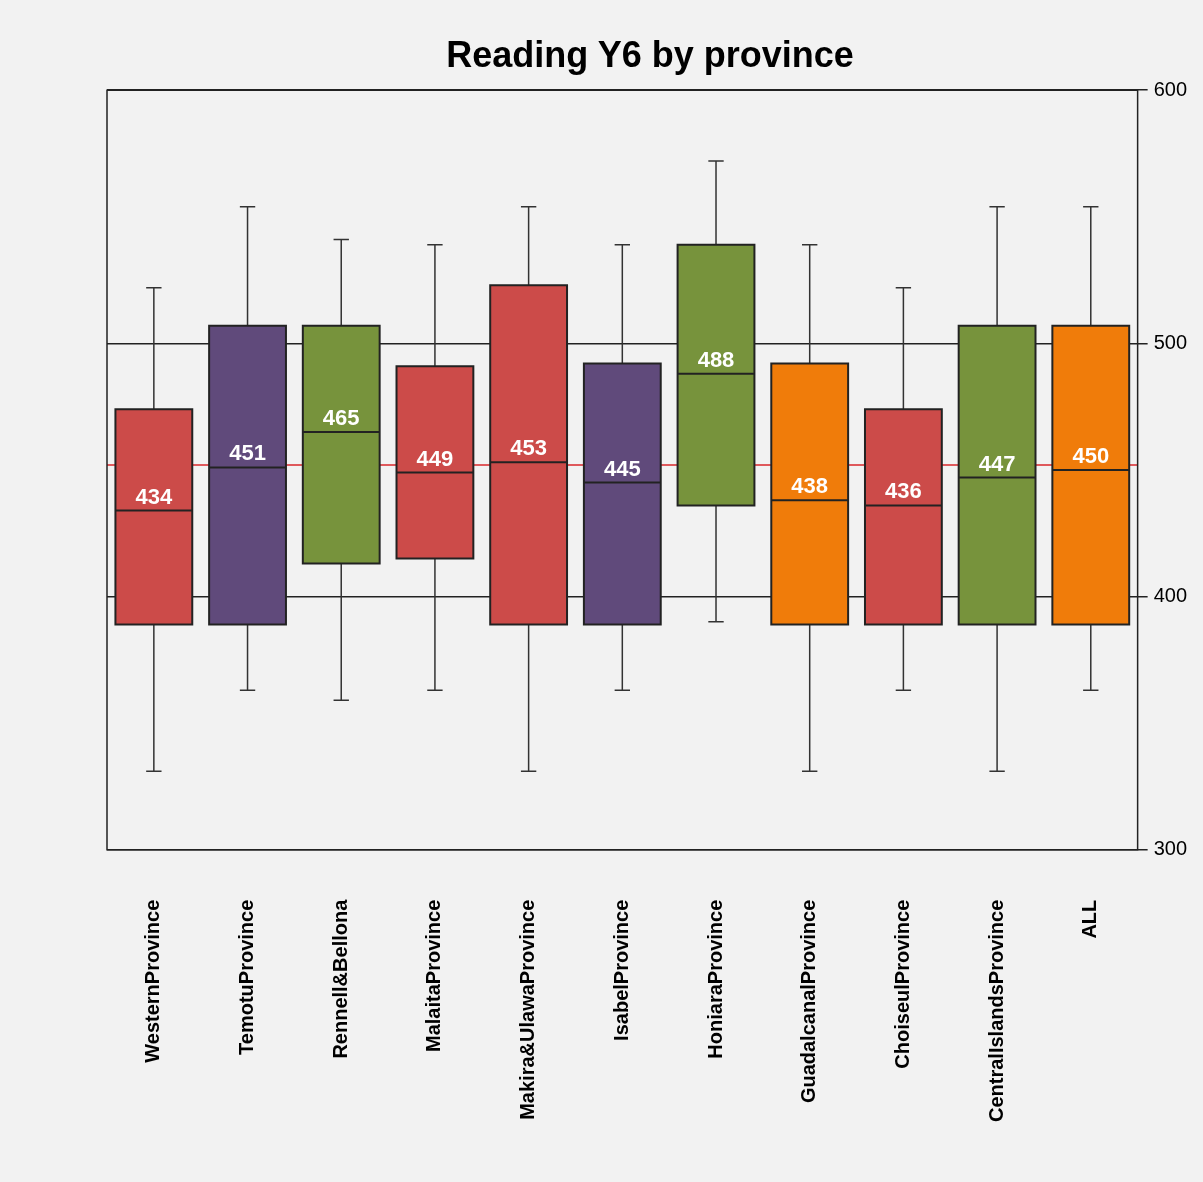  What do you see at coordinates (808, 1001) in the screenshot?
I see `x-tick-label: GuadalcanalProvince` at bounding box center [808, 1001].